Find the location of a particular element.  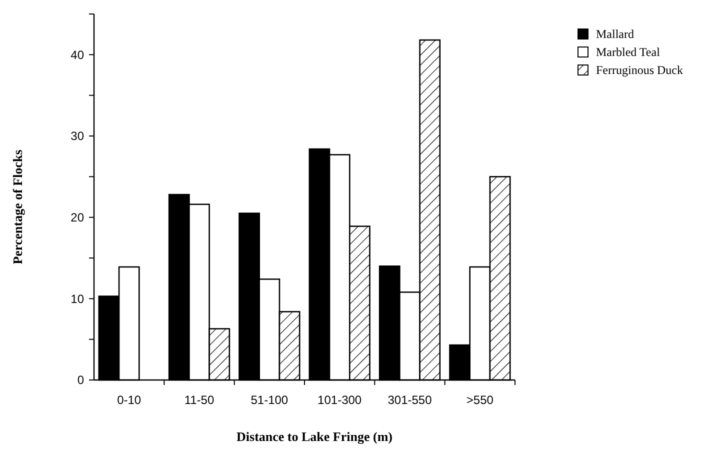

y-tick-label: 20 is located at coordinates (77, 217).